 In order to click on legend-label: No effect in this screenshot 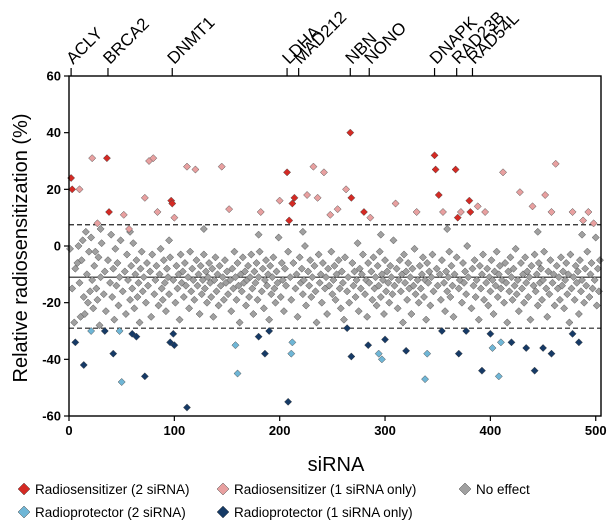, I will do `click(503, 489)`.